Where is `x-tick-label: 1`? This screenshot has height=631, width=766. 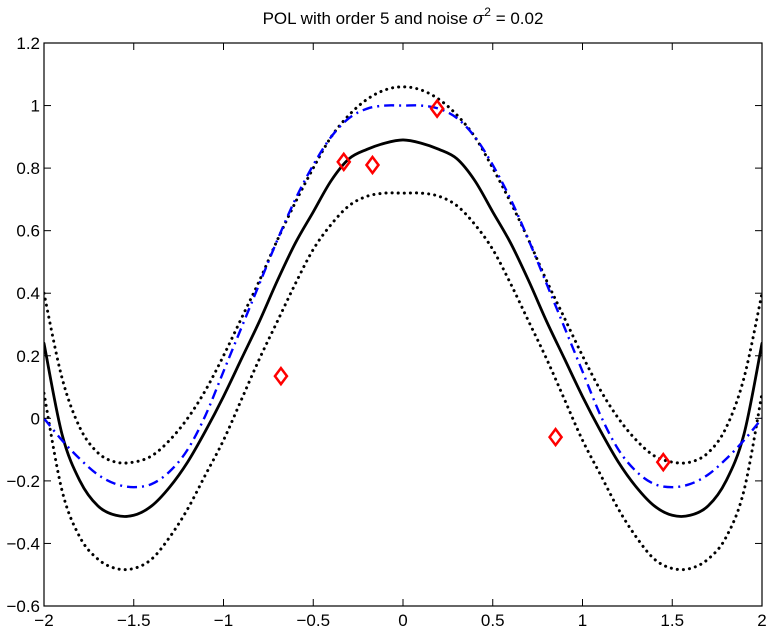
x-tick-label: 1 is located at coordinates (582, 620).